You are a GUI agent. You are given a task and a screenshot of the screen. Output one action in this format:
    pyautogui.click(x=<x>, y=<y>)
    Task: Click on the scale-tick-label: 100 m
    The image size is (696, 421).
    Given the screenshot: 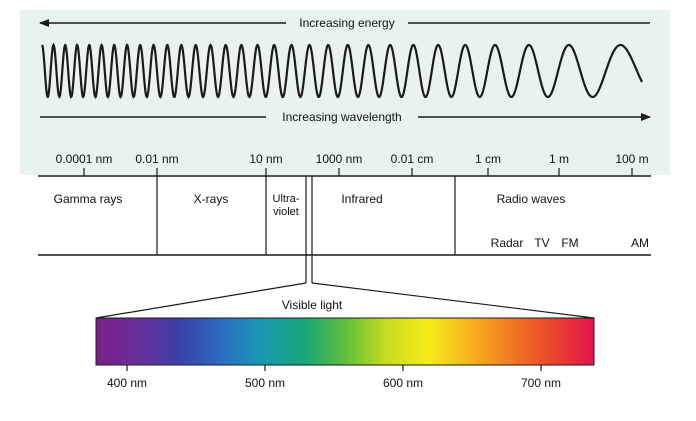 What is the action you would take?
    pyautogui.click(x=631, y=159)
    